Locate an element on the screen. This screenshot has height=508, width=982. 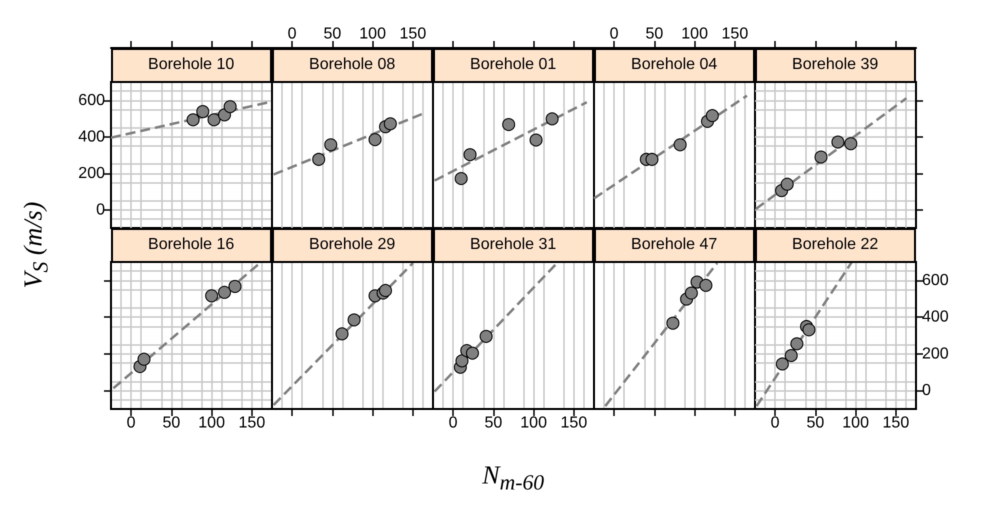
chart-title: Borehole 22 is located at coordinates (835, 245).